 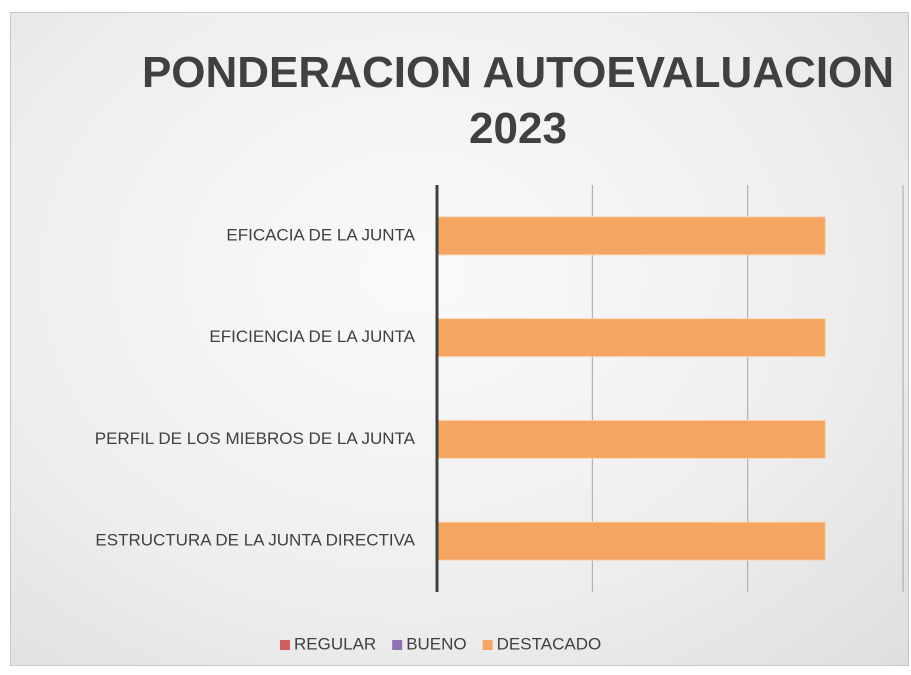 I want to click on y-tick-label: PERFIL DE LOS MIEBROS DE LA JUNTA, so click(x=255, y=438).